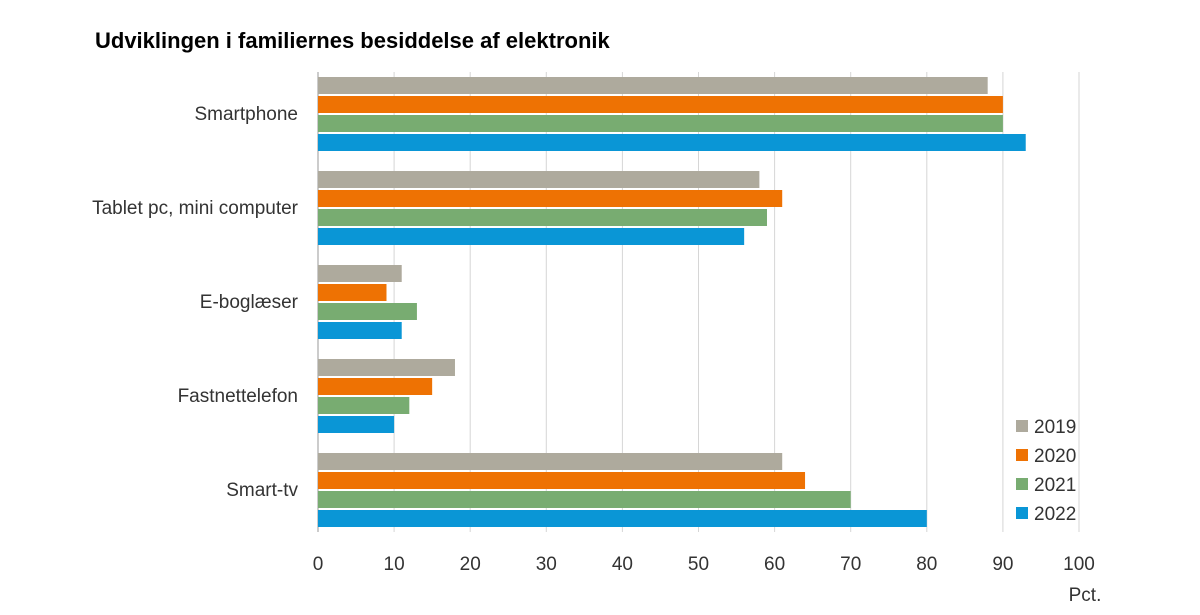 This screenshot has height=615, width=1200. I want to click on legend-label: 2020, so click(1055, 456).